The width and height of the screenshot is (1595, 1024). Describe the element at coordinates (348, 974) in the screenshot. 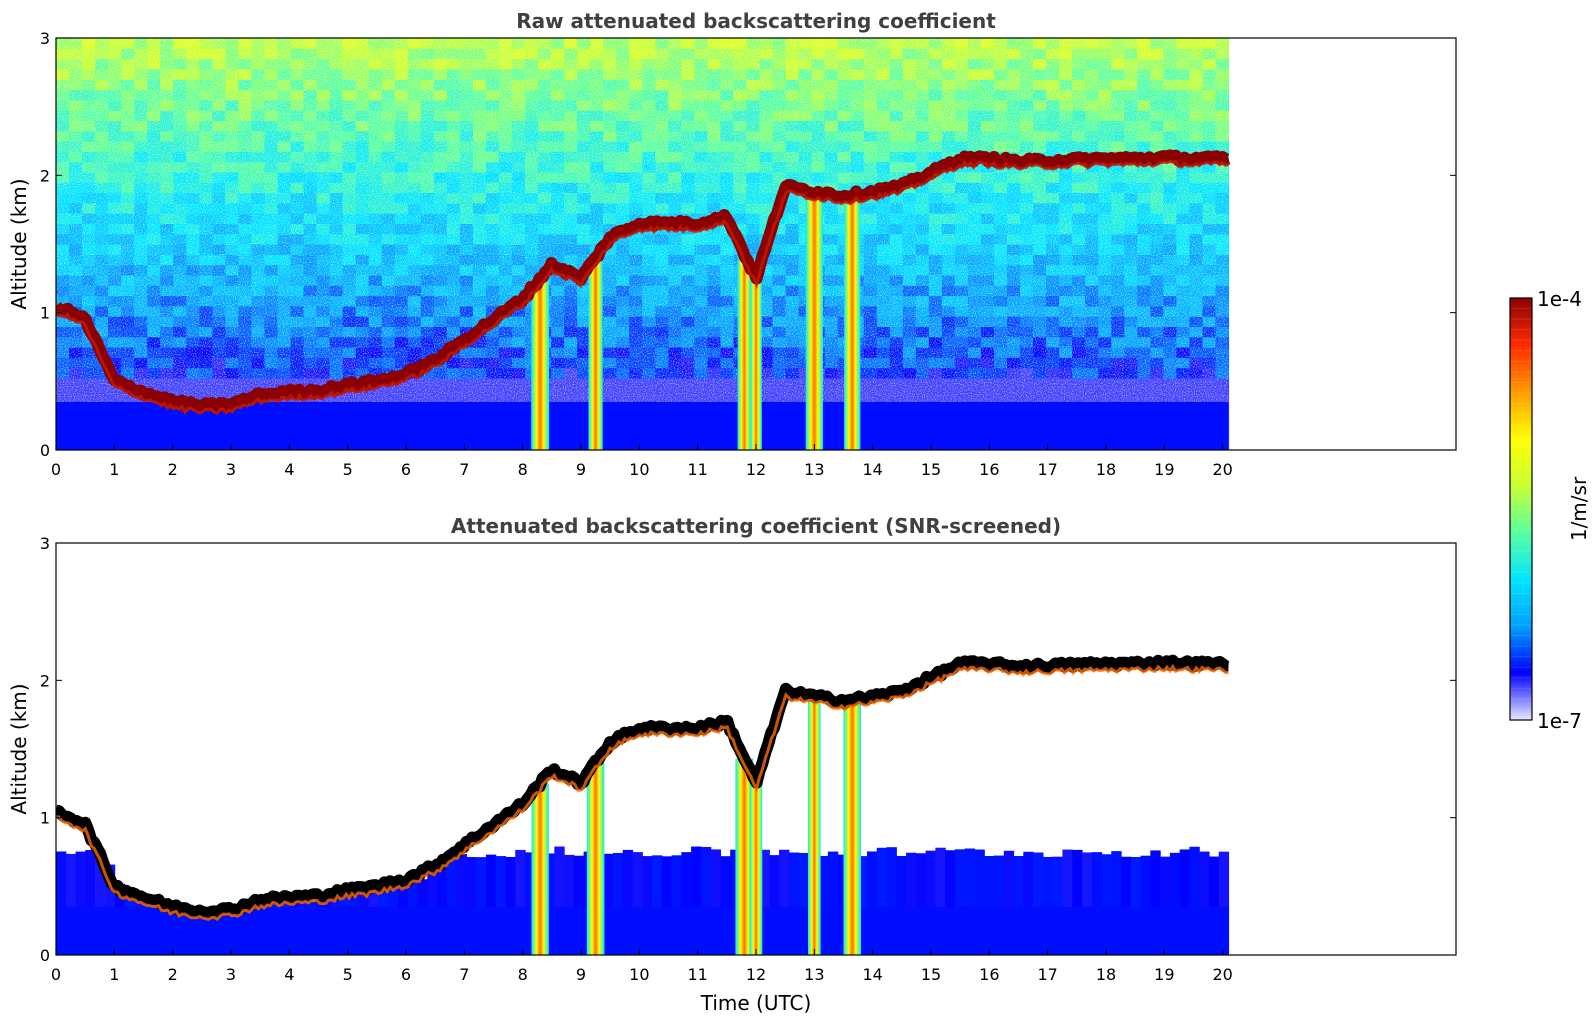

I see `x-tick-label: 5` at that location.